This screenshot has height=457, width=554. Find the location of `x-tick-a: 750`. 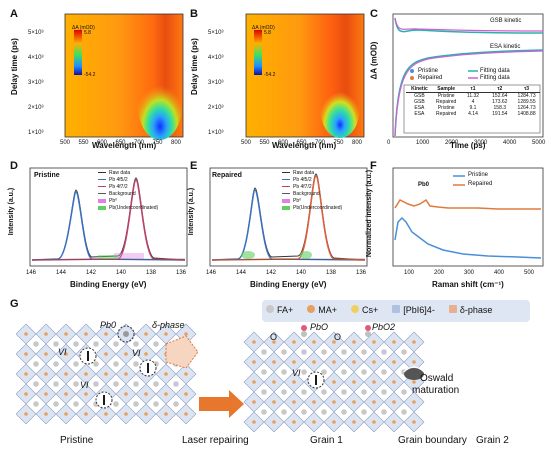

x-tick-a: 750 is located at coordinates (157, 143).